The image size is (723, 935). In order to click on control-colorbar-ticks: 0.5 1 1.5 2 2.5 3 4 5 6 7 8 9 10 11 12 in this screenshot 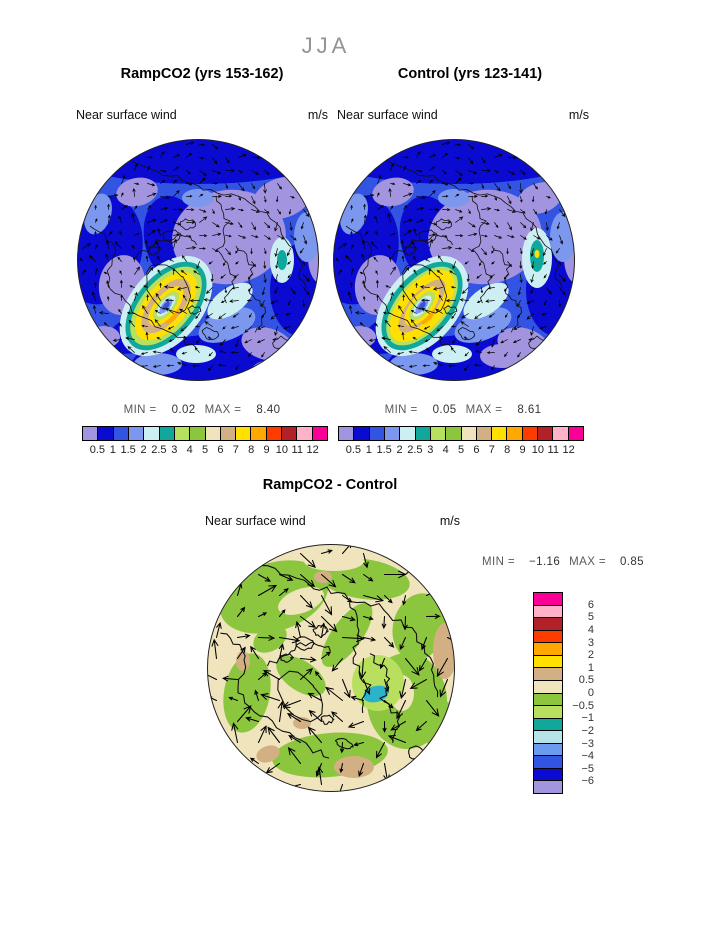, I will do `click(461, 451)`.